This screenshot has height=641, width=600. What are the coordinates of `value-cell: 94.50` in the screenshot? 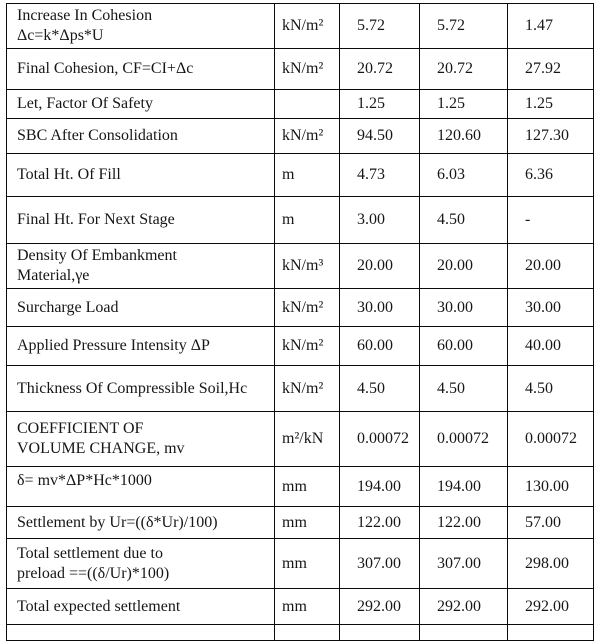 It's located at (379, 136).